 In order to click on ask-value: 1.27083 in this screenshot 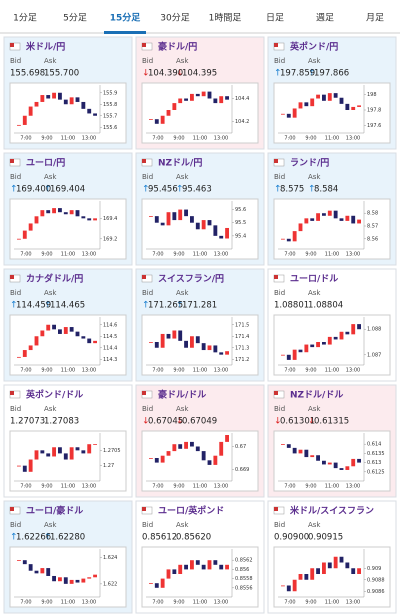, I will do `click(61, 422)`.